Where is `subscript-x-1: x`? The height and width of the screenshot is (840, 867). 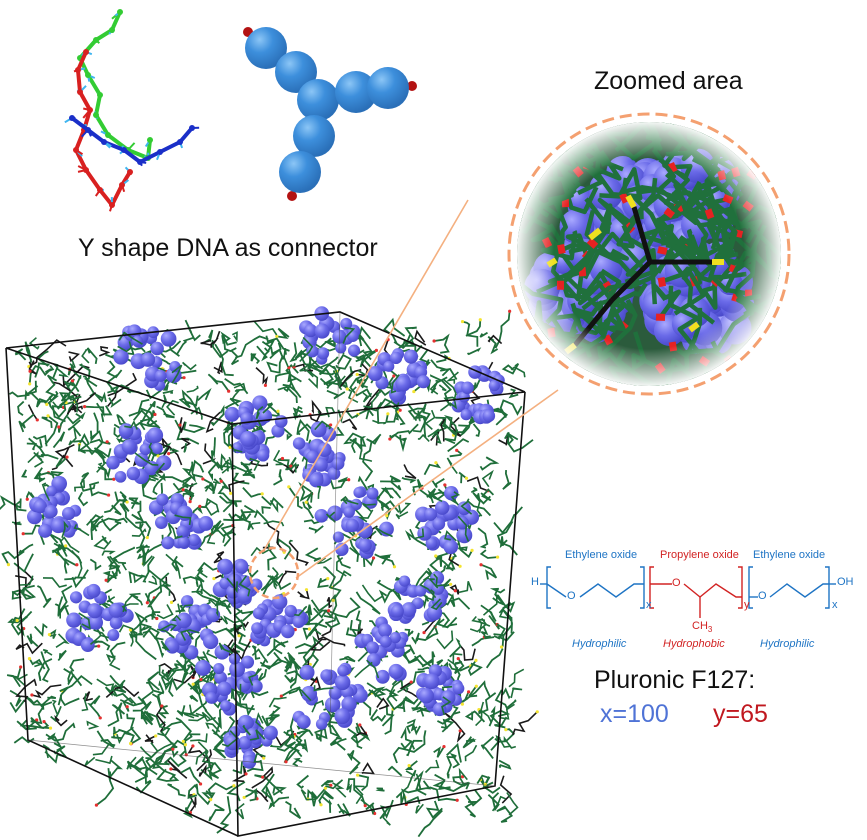
subscript-x-1: x is located at coordinates (649, 605).